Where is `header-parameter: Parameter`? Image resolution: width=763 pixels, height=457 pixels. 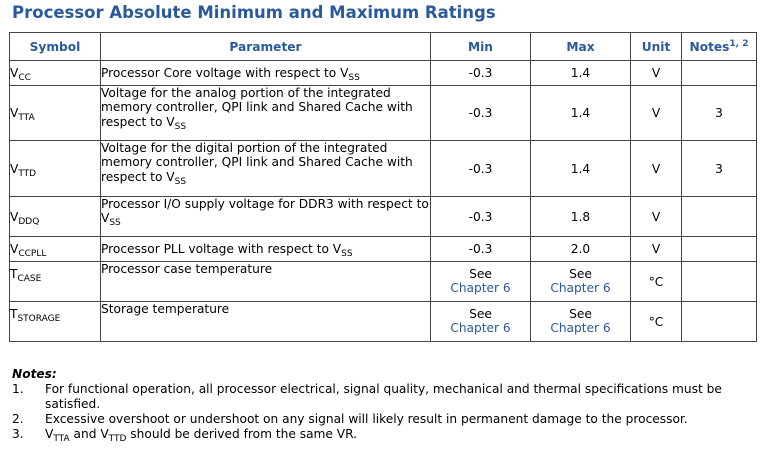
header-parameter: Parameter is located at coordinates (265, 46).